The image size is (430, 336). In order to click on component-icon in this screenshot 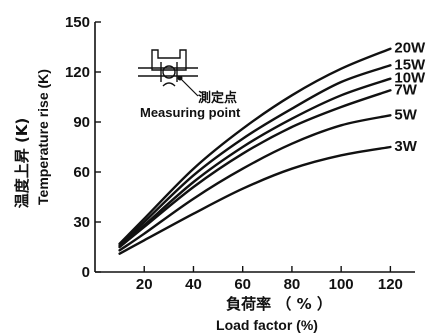, I will do `click(168, 68)`.